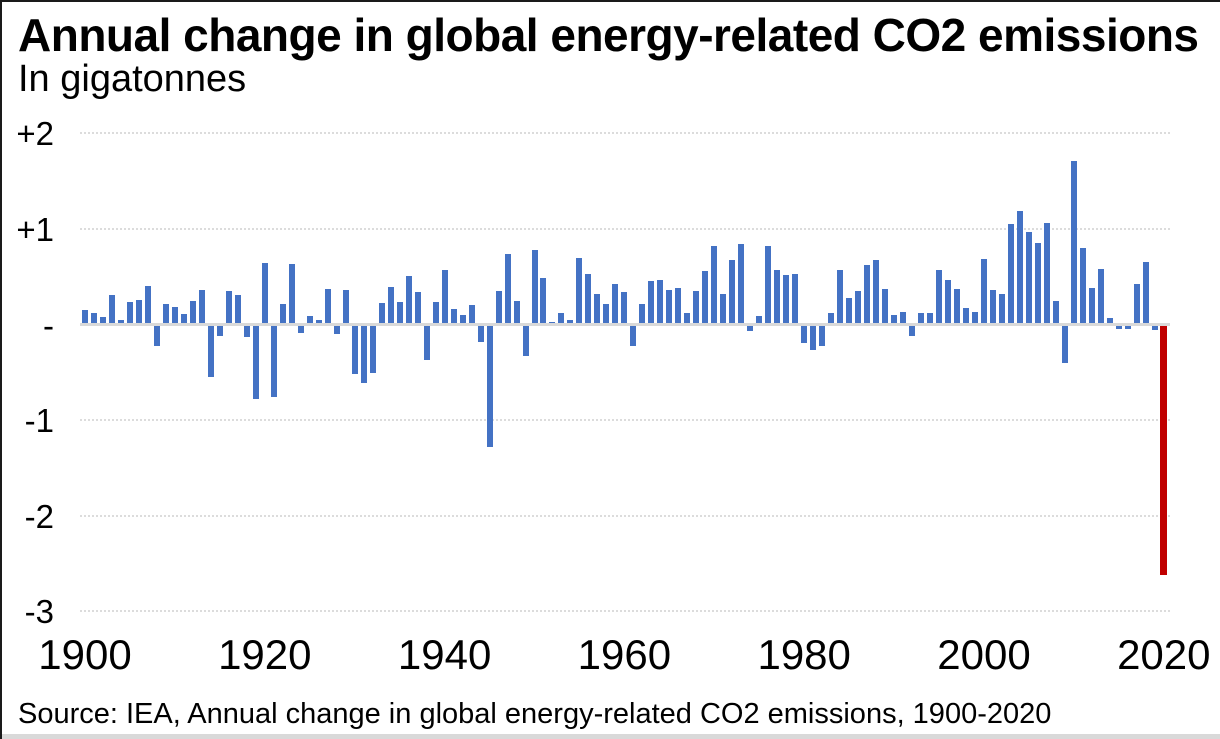  I want to click on bar-1980, so click(804, 335).